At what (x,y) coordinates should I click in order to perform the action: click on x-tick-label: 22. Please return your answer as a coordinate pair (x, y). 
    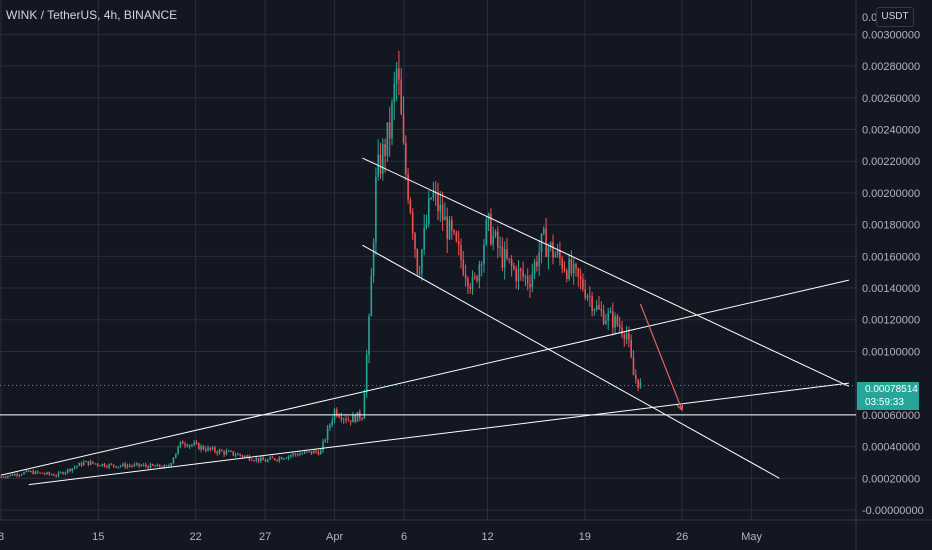
    Looking at the image, I should click on (195, 537).